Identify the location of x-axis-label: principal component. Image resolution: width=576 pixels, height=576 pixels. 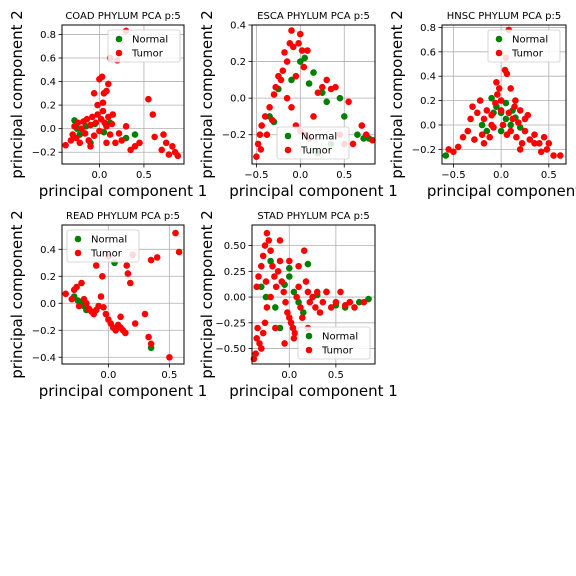
(501, 191).